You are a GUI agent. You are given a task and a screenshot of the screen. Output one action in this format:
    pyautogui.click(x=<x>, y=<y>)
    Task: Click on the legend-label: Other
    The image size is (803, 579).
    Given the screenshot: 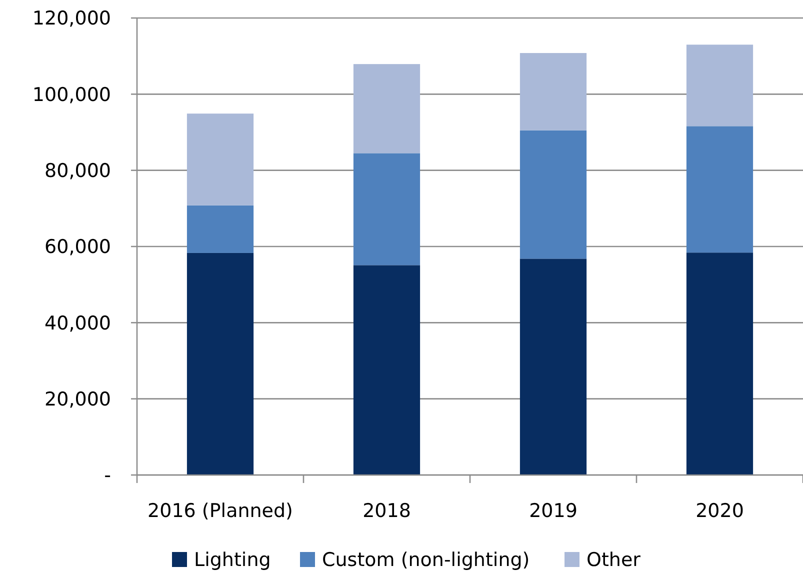 What is the action you would take?
    pyautogui.click(x=613, y=560)
    